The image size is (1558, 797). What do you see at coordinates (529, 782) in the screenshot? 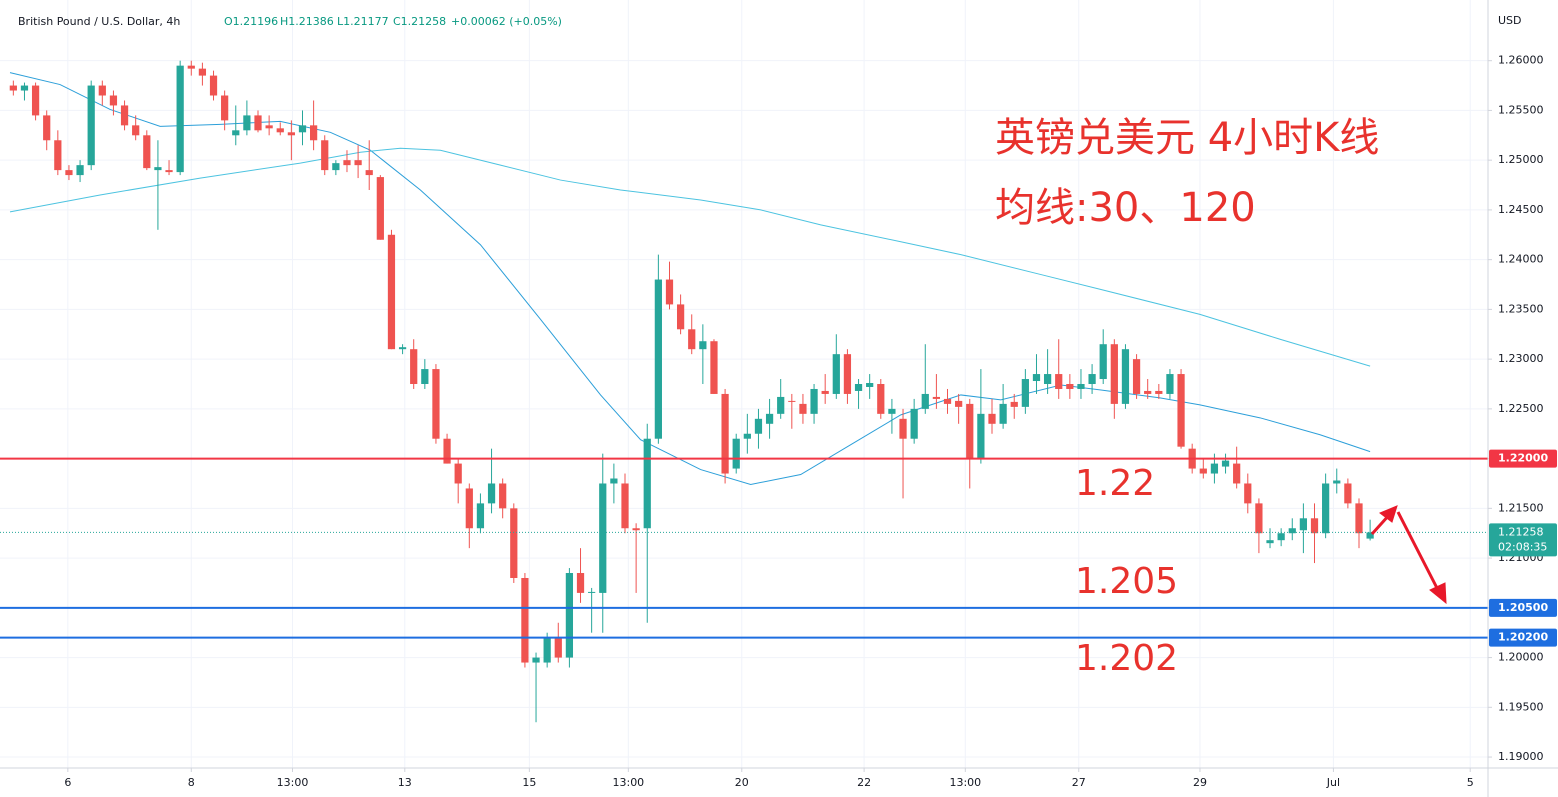
I see `x-tick-label: 15` at bounding box center [529, 782].